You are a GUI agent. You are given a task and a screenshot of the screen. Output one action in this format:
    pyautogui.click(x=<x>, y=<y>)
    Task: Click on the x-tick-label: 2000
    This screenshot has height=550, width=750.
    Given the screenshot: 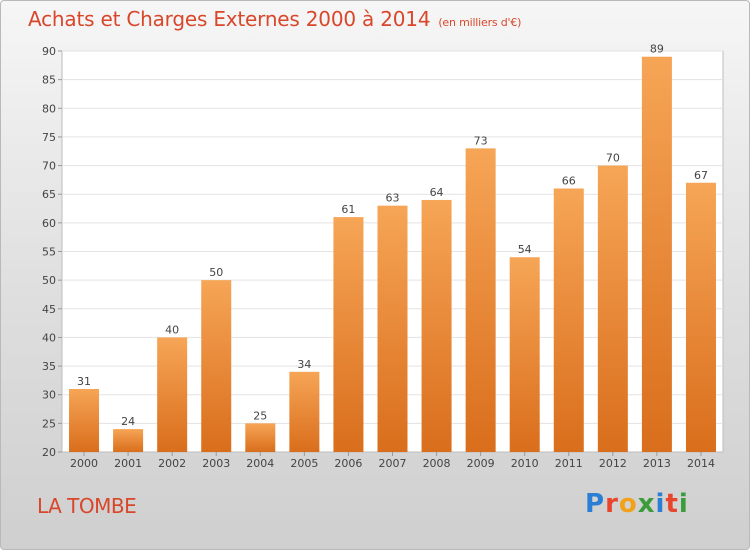 What is the action you would take?
    pyautogui.click(x=84, y=463)
    